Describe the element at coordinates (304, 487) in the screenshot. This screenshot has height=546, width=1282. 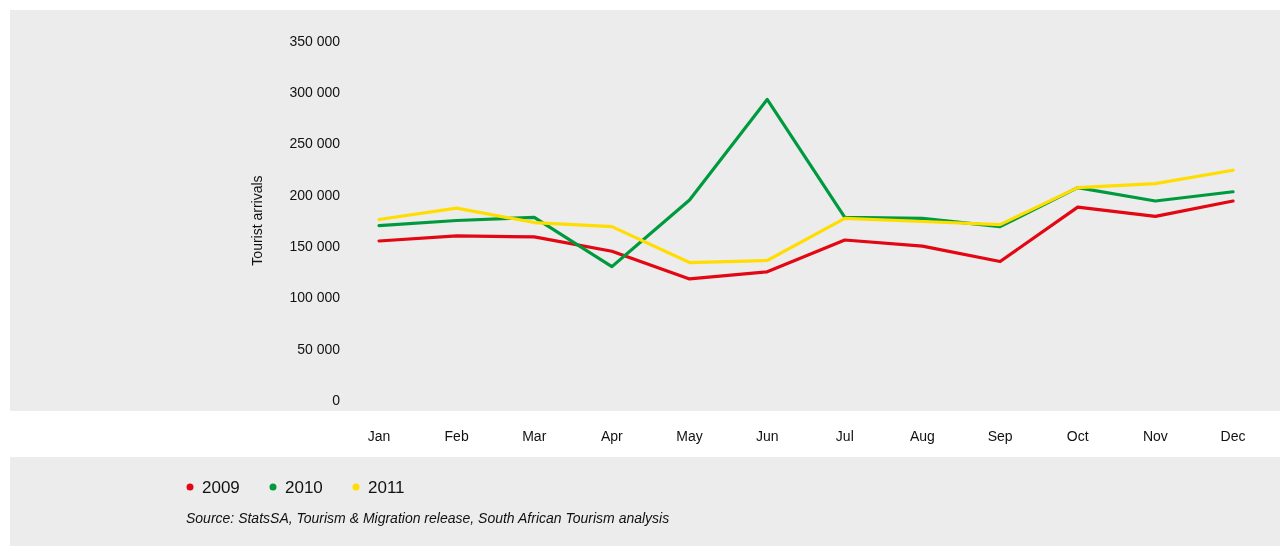
I see `legend-label: 2010` at that location.